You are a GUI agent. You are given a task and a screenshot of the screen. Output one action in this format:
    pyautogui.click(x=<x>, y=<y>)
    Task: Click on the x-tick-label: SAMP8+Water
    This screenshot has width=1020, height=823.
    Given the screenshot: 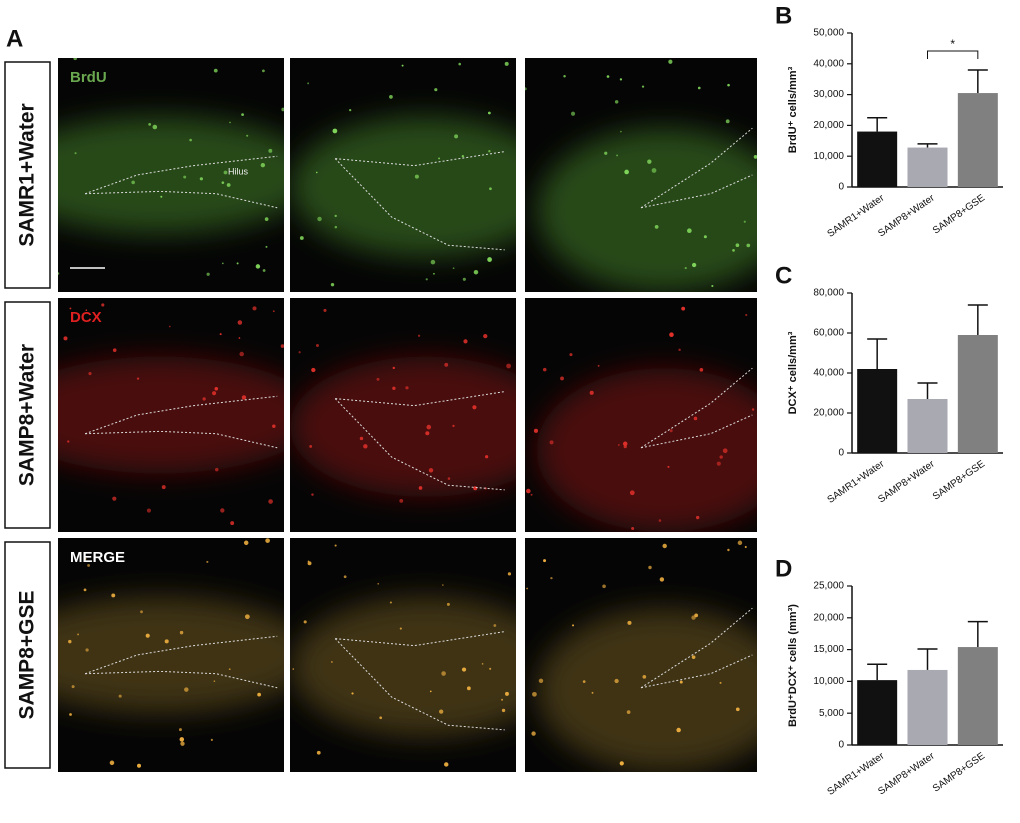 What is the action you would take?
    pyautogui.click(x=906, y=773)
    